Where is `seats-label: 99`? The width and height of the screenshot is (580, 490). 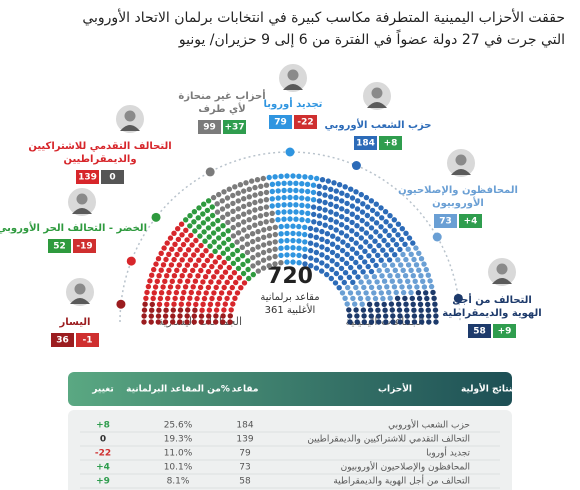
seats-label: 99 is located at coordinates (209, 128).